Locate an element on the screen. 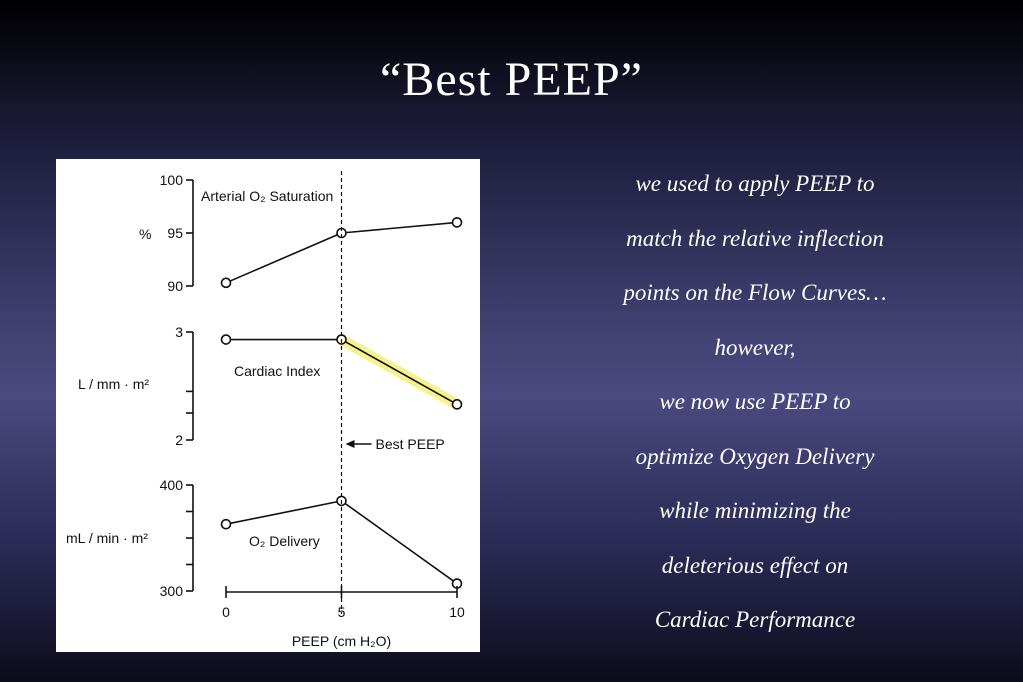  note-line-5: we now use PEEP to is located at coordinates (755, 401).